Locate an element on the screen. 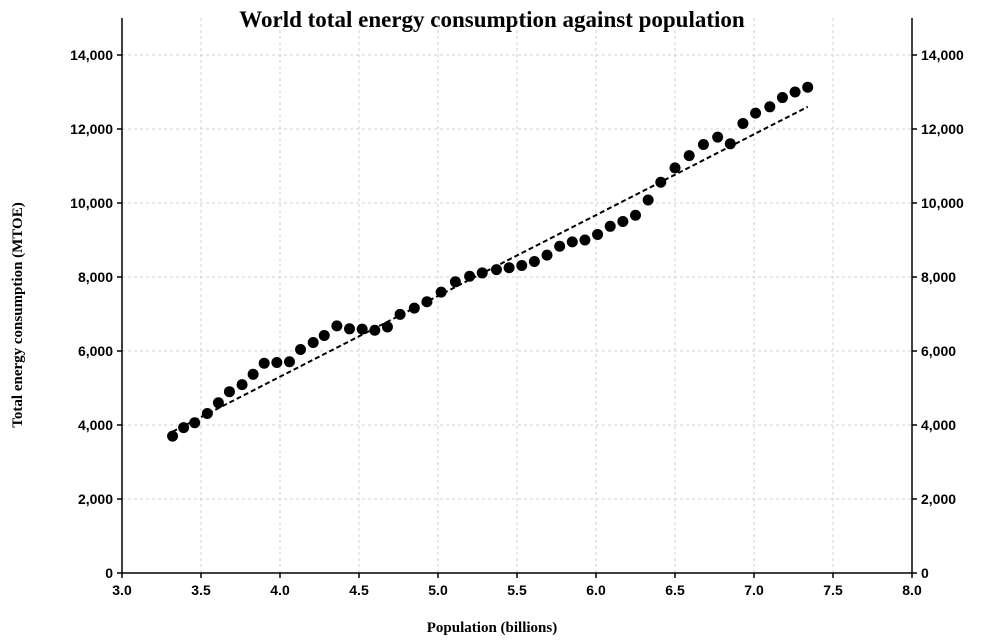  x-tick-label: 3.5 is located at coordinates (201, 590).